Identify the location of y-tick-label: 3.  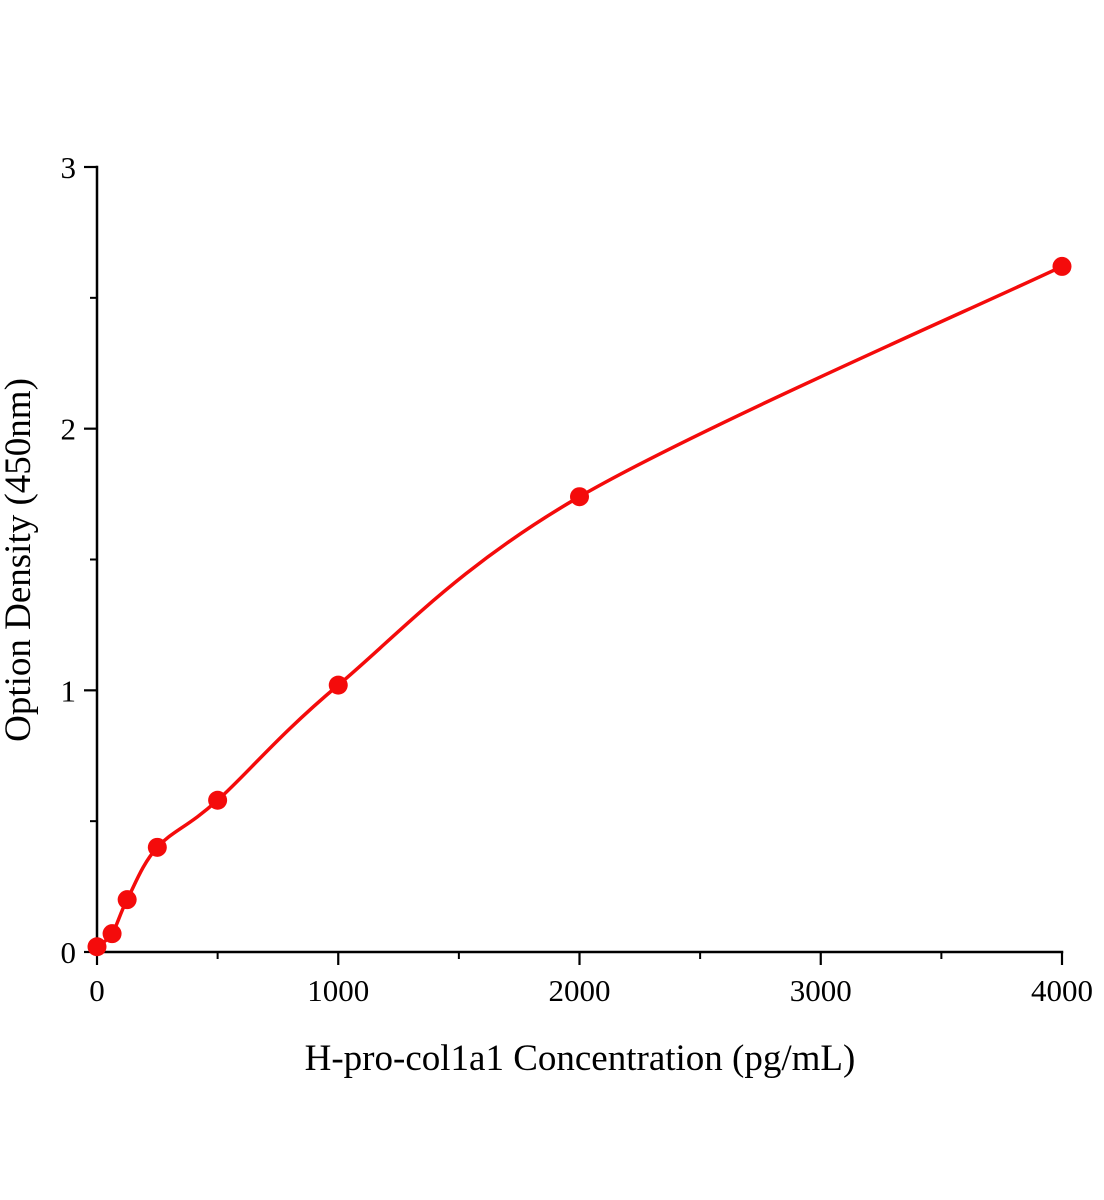
(69, 167).